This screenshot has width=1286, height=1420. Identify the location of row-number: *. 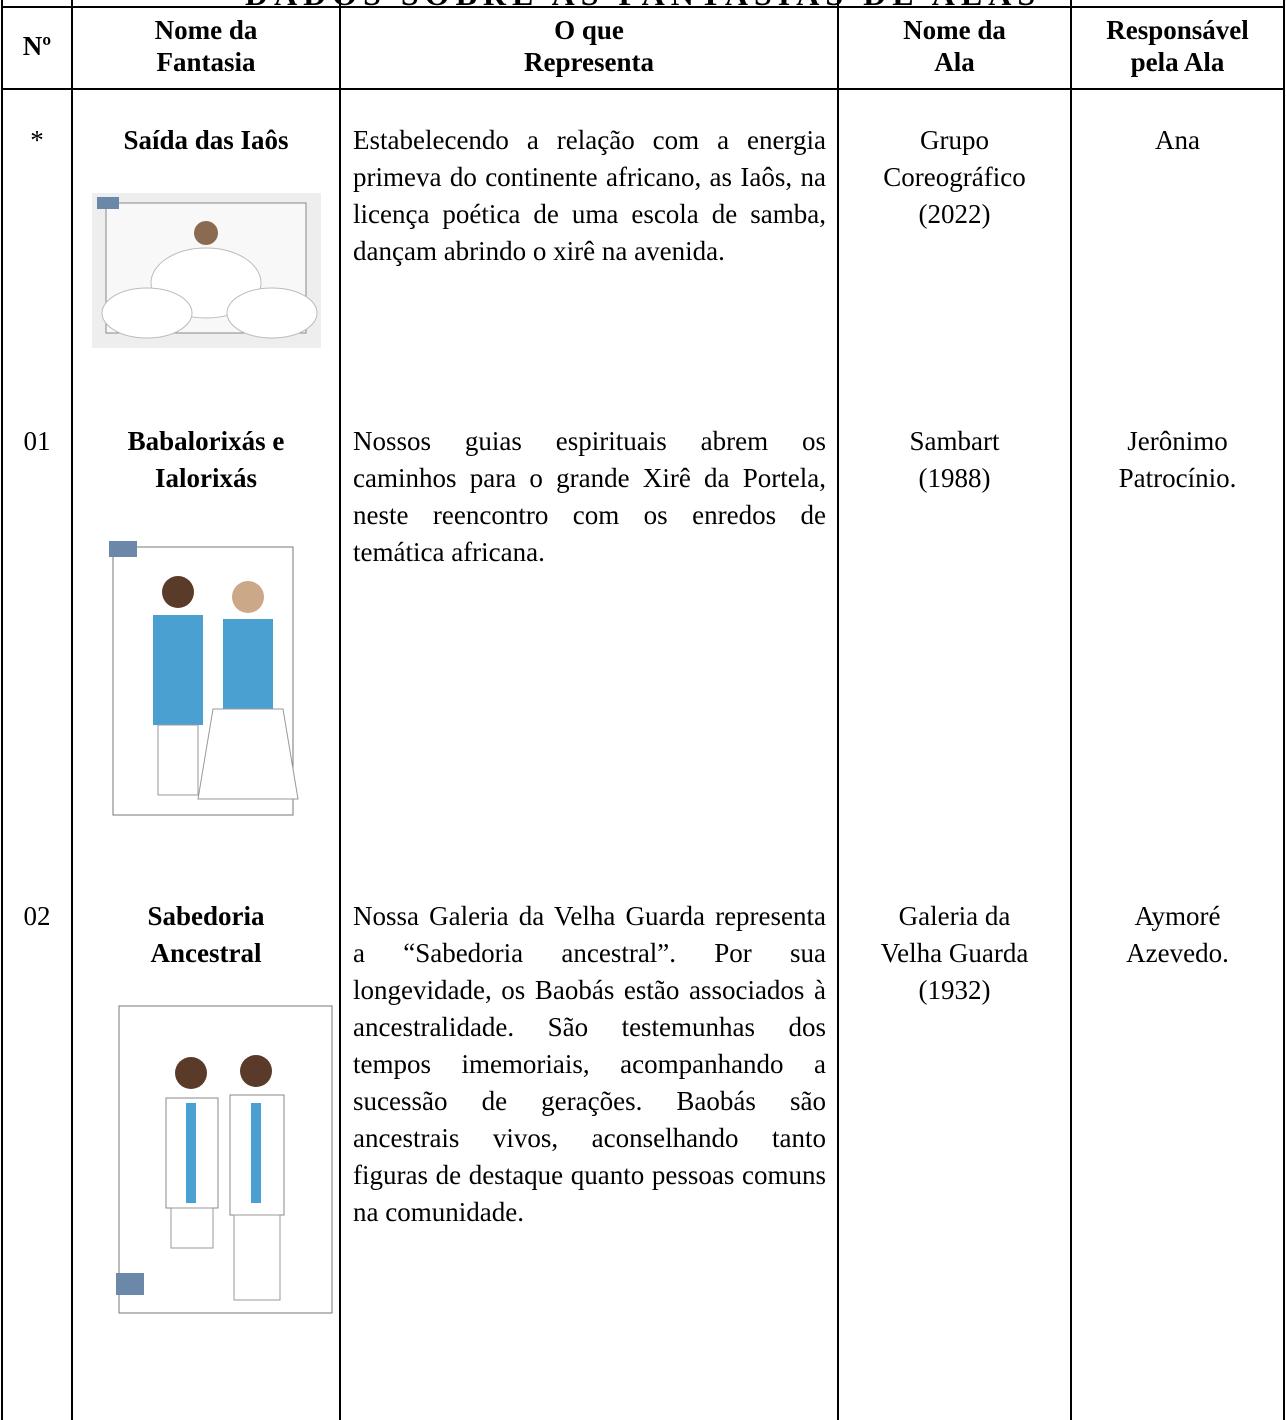
(37, 140).